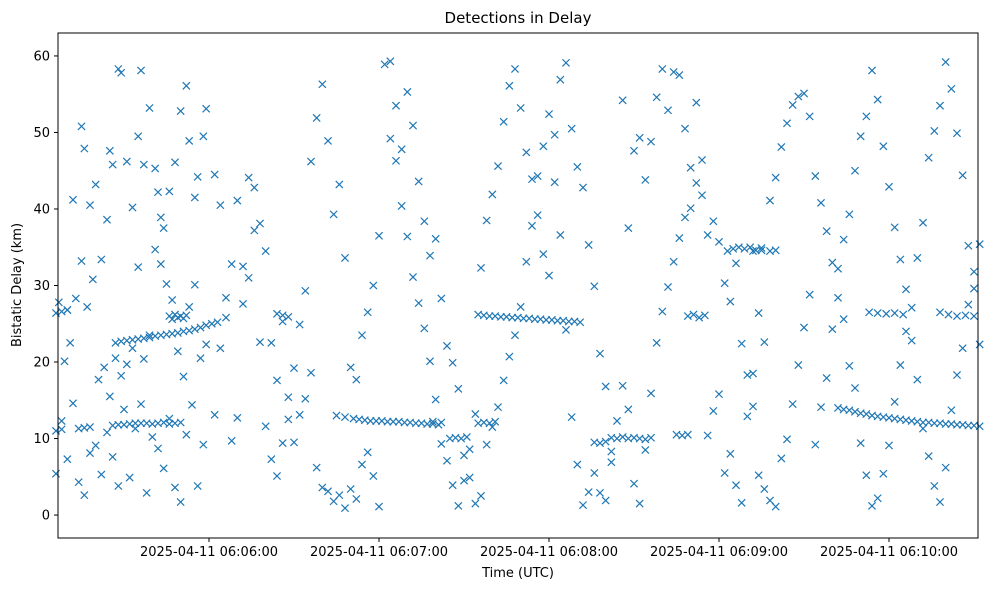  What do you see at coordinates (209, 552) in the screenshot?
I see `x-tick-label: 2025-04-11 06:06:00` at bounding box center [209, 552].